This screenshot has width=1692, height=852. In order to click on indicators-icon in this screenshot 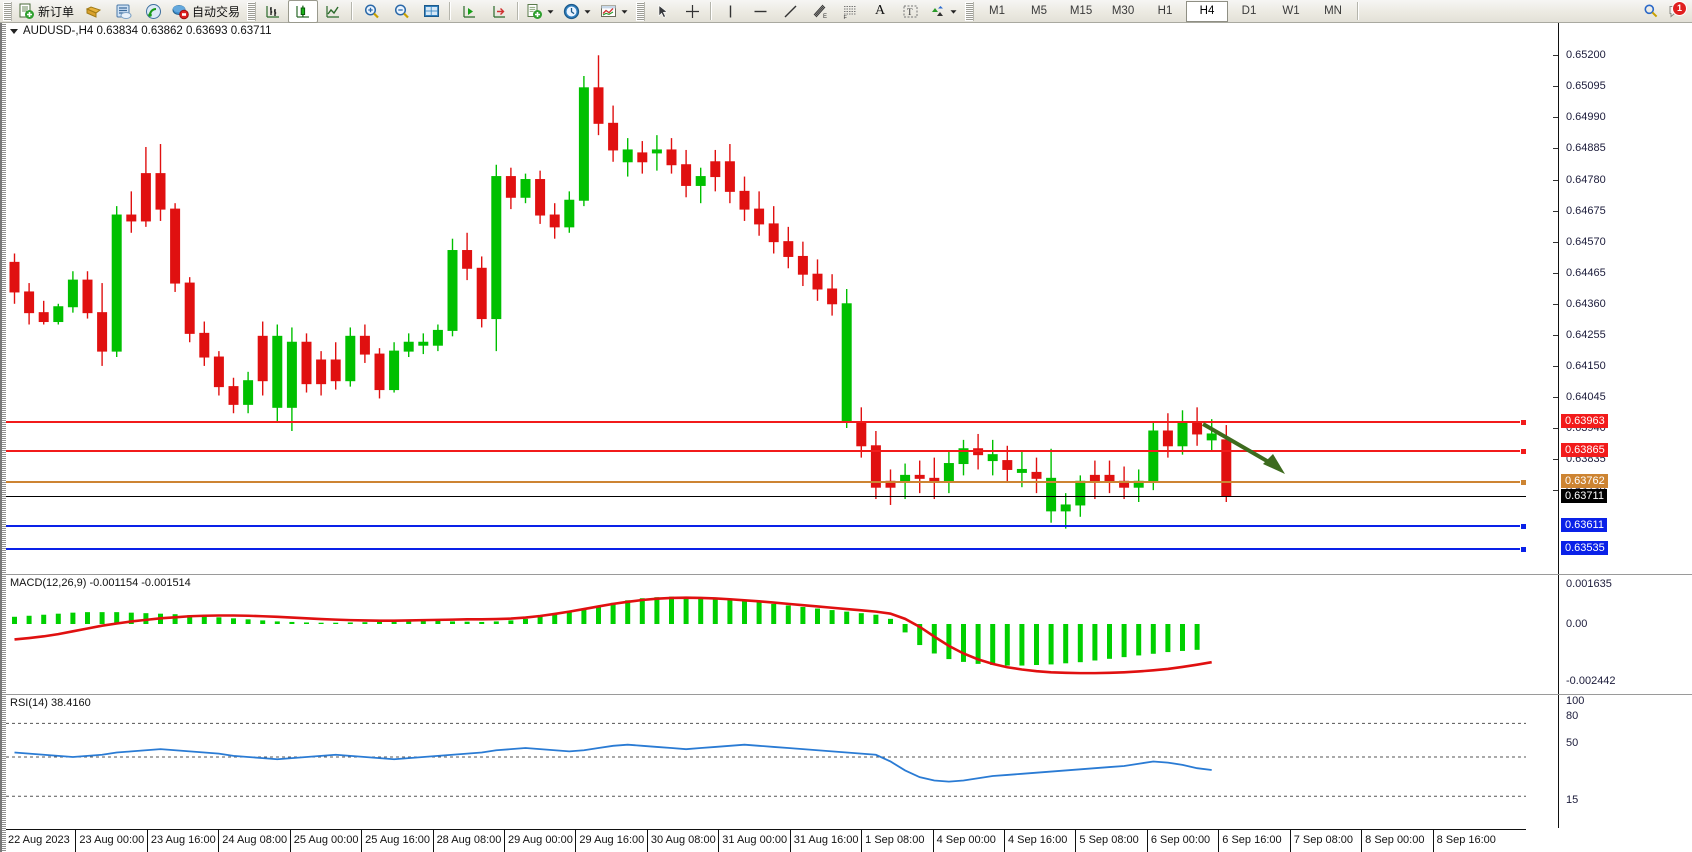, I will do `click(534, 11)`.